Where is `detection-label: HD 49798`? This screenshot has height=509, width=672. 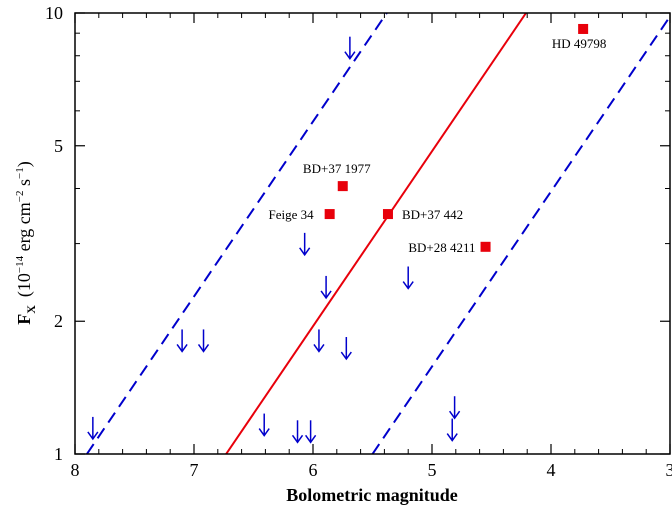 detection-label: HD 49798 is located at coordinates (579, 43).